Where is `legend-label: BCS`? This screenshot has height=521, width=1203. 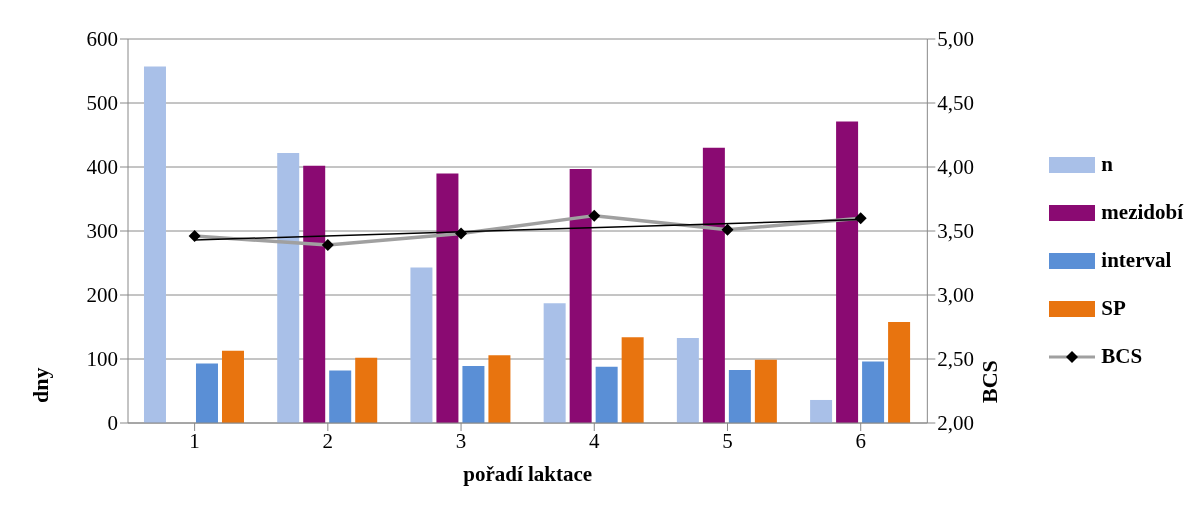 legend-label: BCS is located at coordinates (1122, 356).